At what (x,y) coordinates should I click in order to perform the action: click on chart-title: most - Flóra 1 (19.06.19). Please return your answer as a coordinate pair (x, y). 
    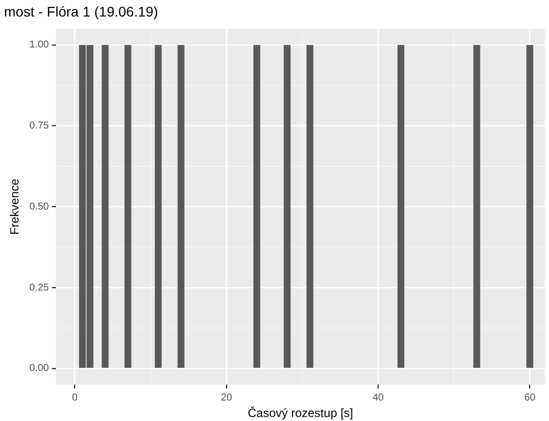
    Looking at the image, I should click on (81, 11).